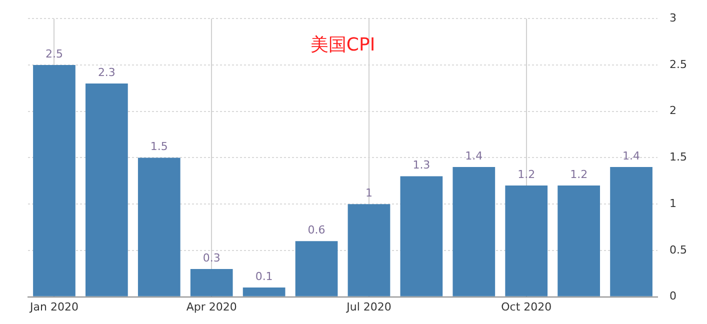 The width and height of the screenshot is (707, 324). What do you see at coordinates (679, 157) in the screenshot?
I see `y-tick-label: 1.5` at bounding box center [679, 157].